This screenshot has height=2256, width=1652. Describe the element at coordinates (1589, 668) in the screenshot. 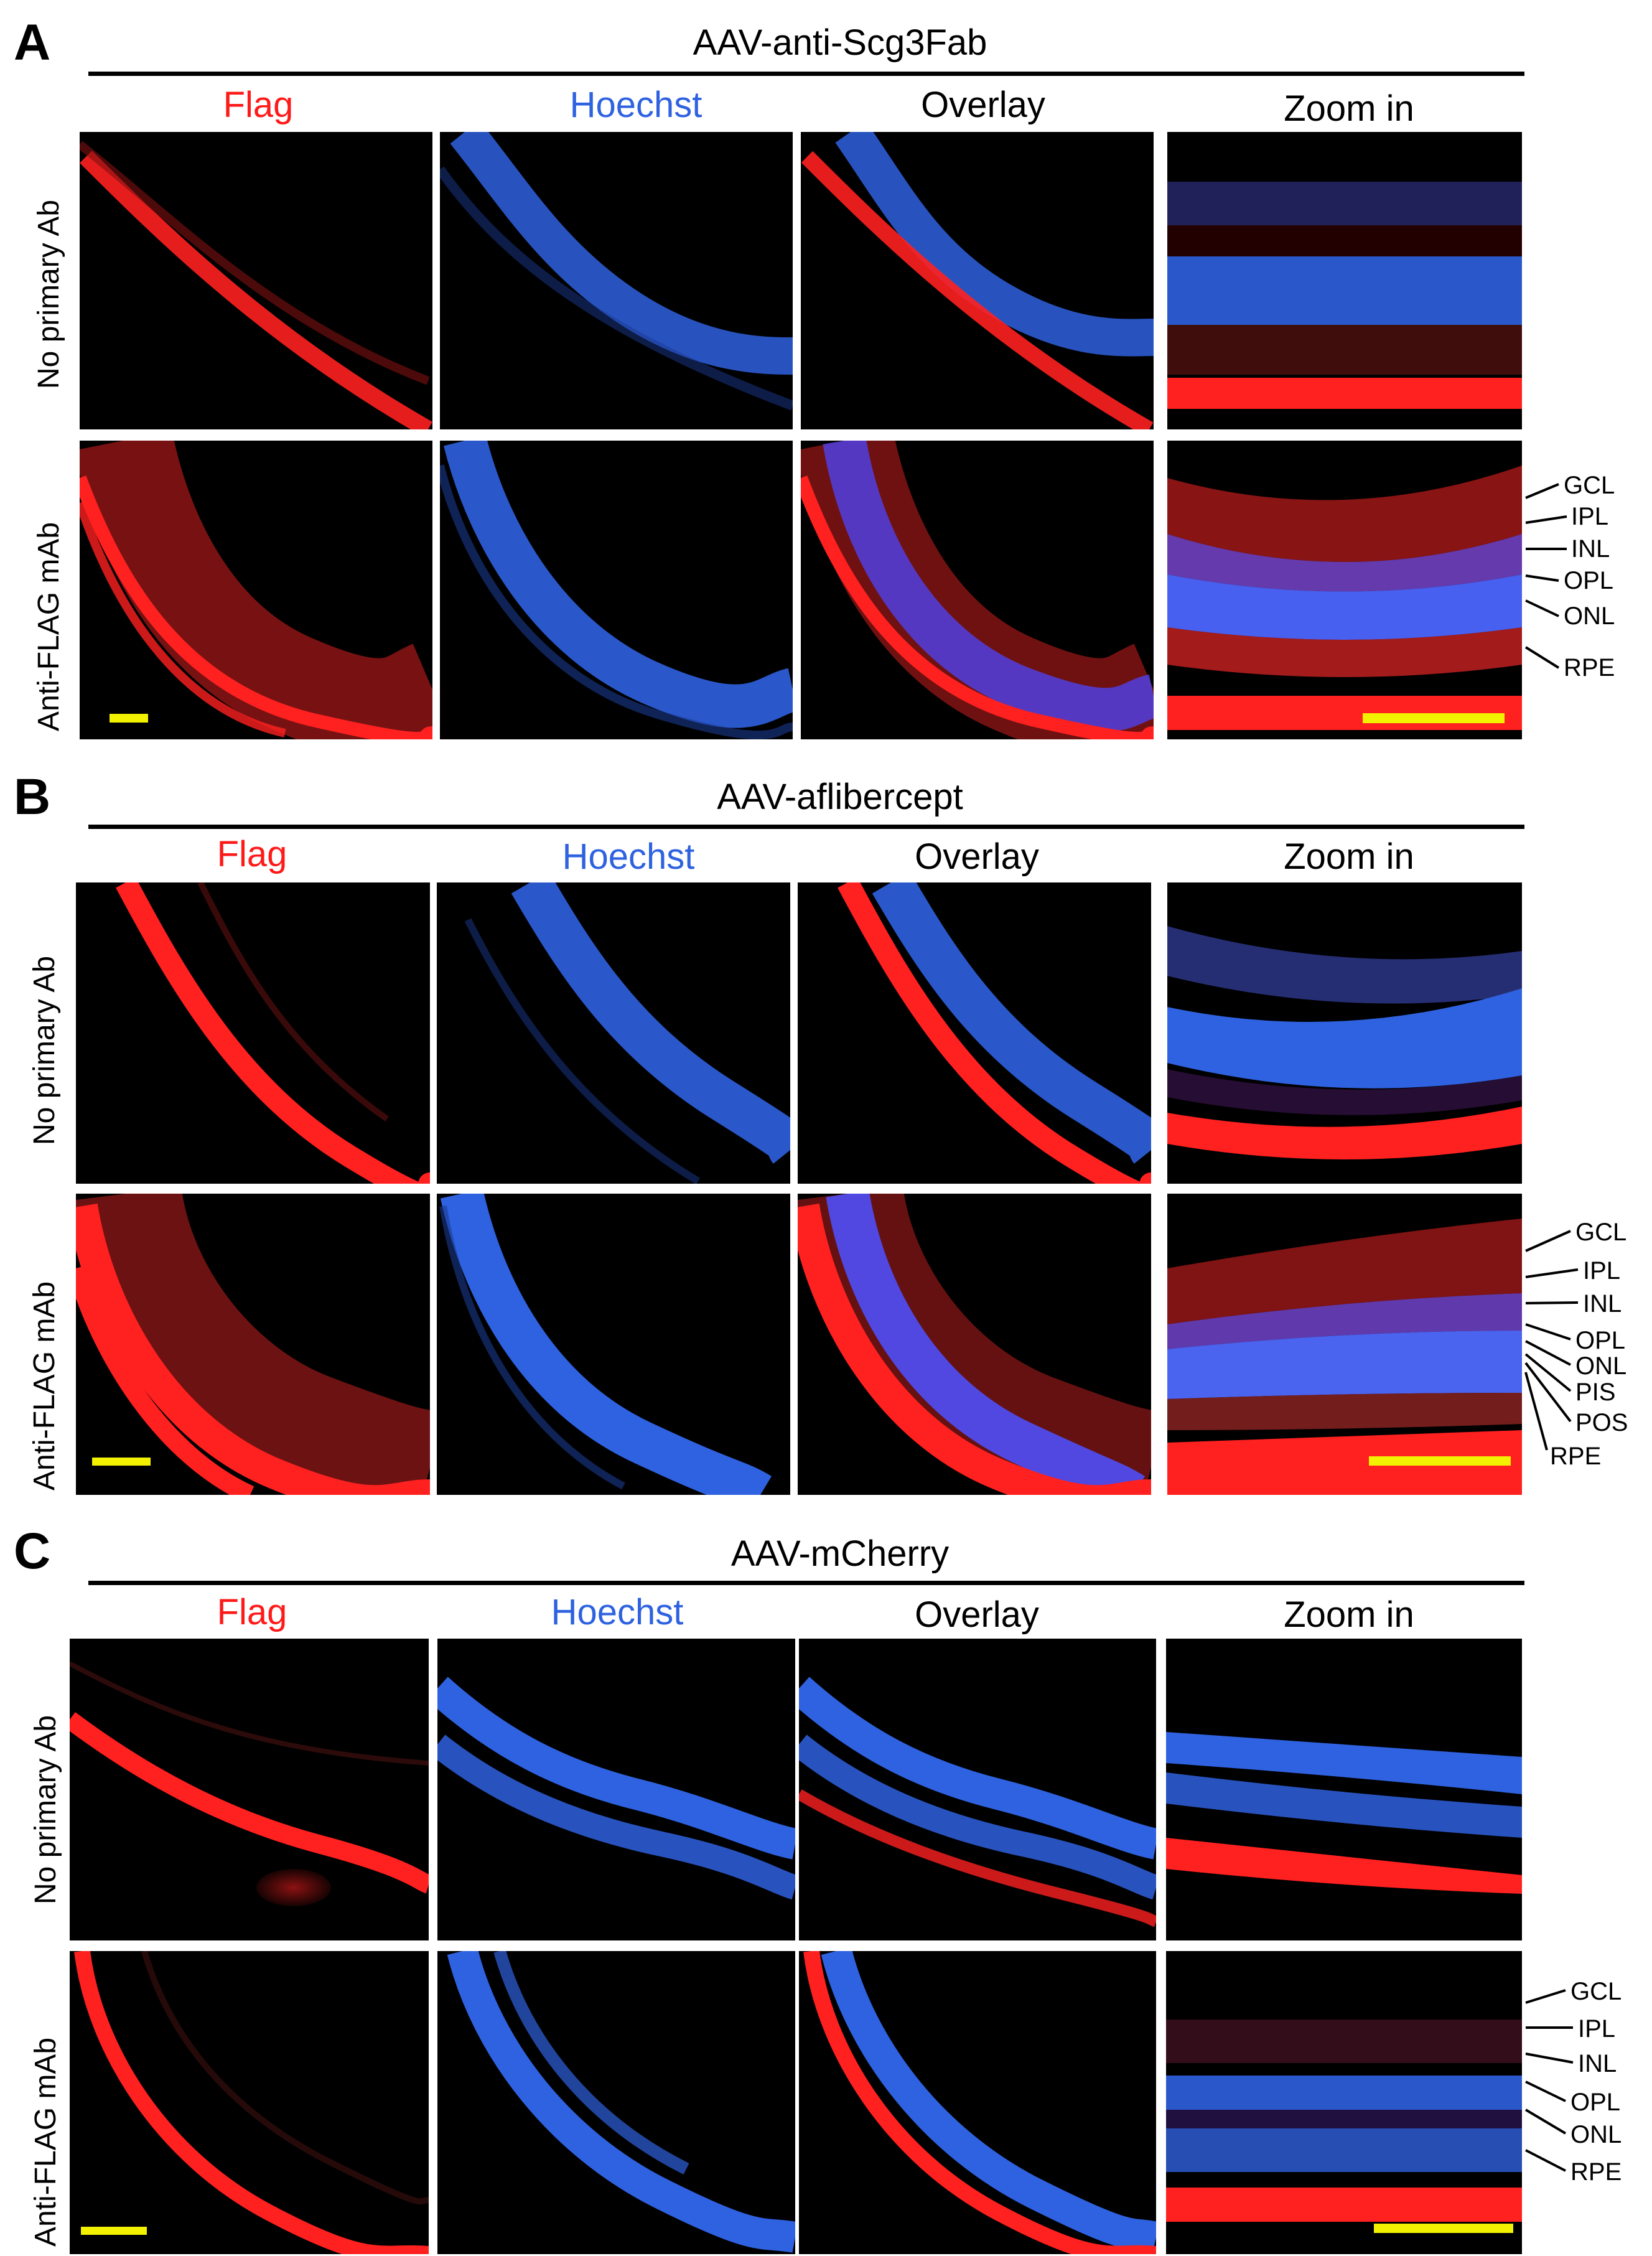

I see `layer-label-a-rpe: RPE` at that location.